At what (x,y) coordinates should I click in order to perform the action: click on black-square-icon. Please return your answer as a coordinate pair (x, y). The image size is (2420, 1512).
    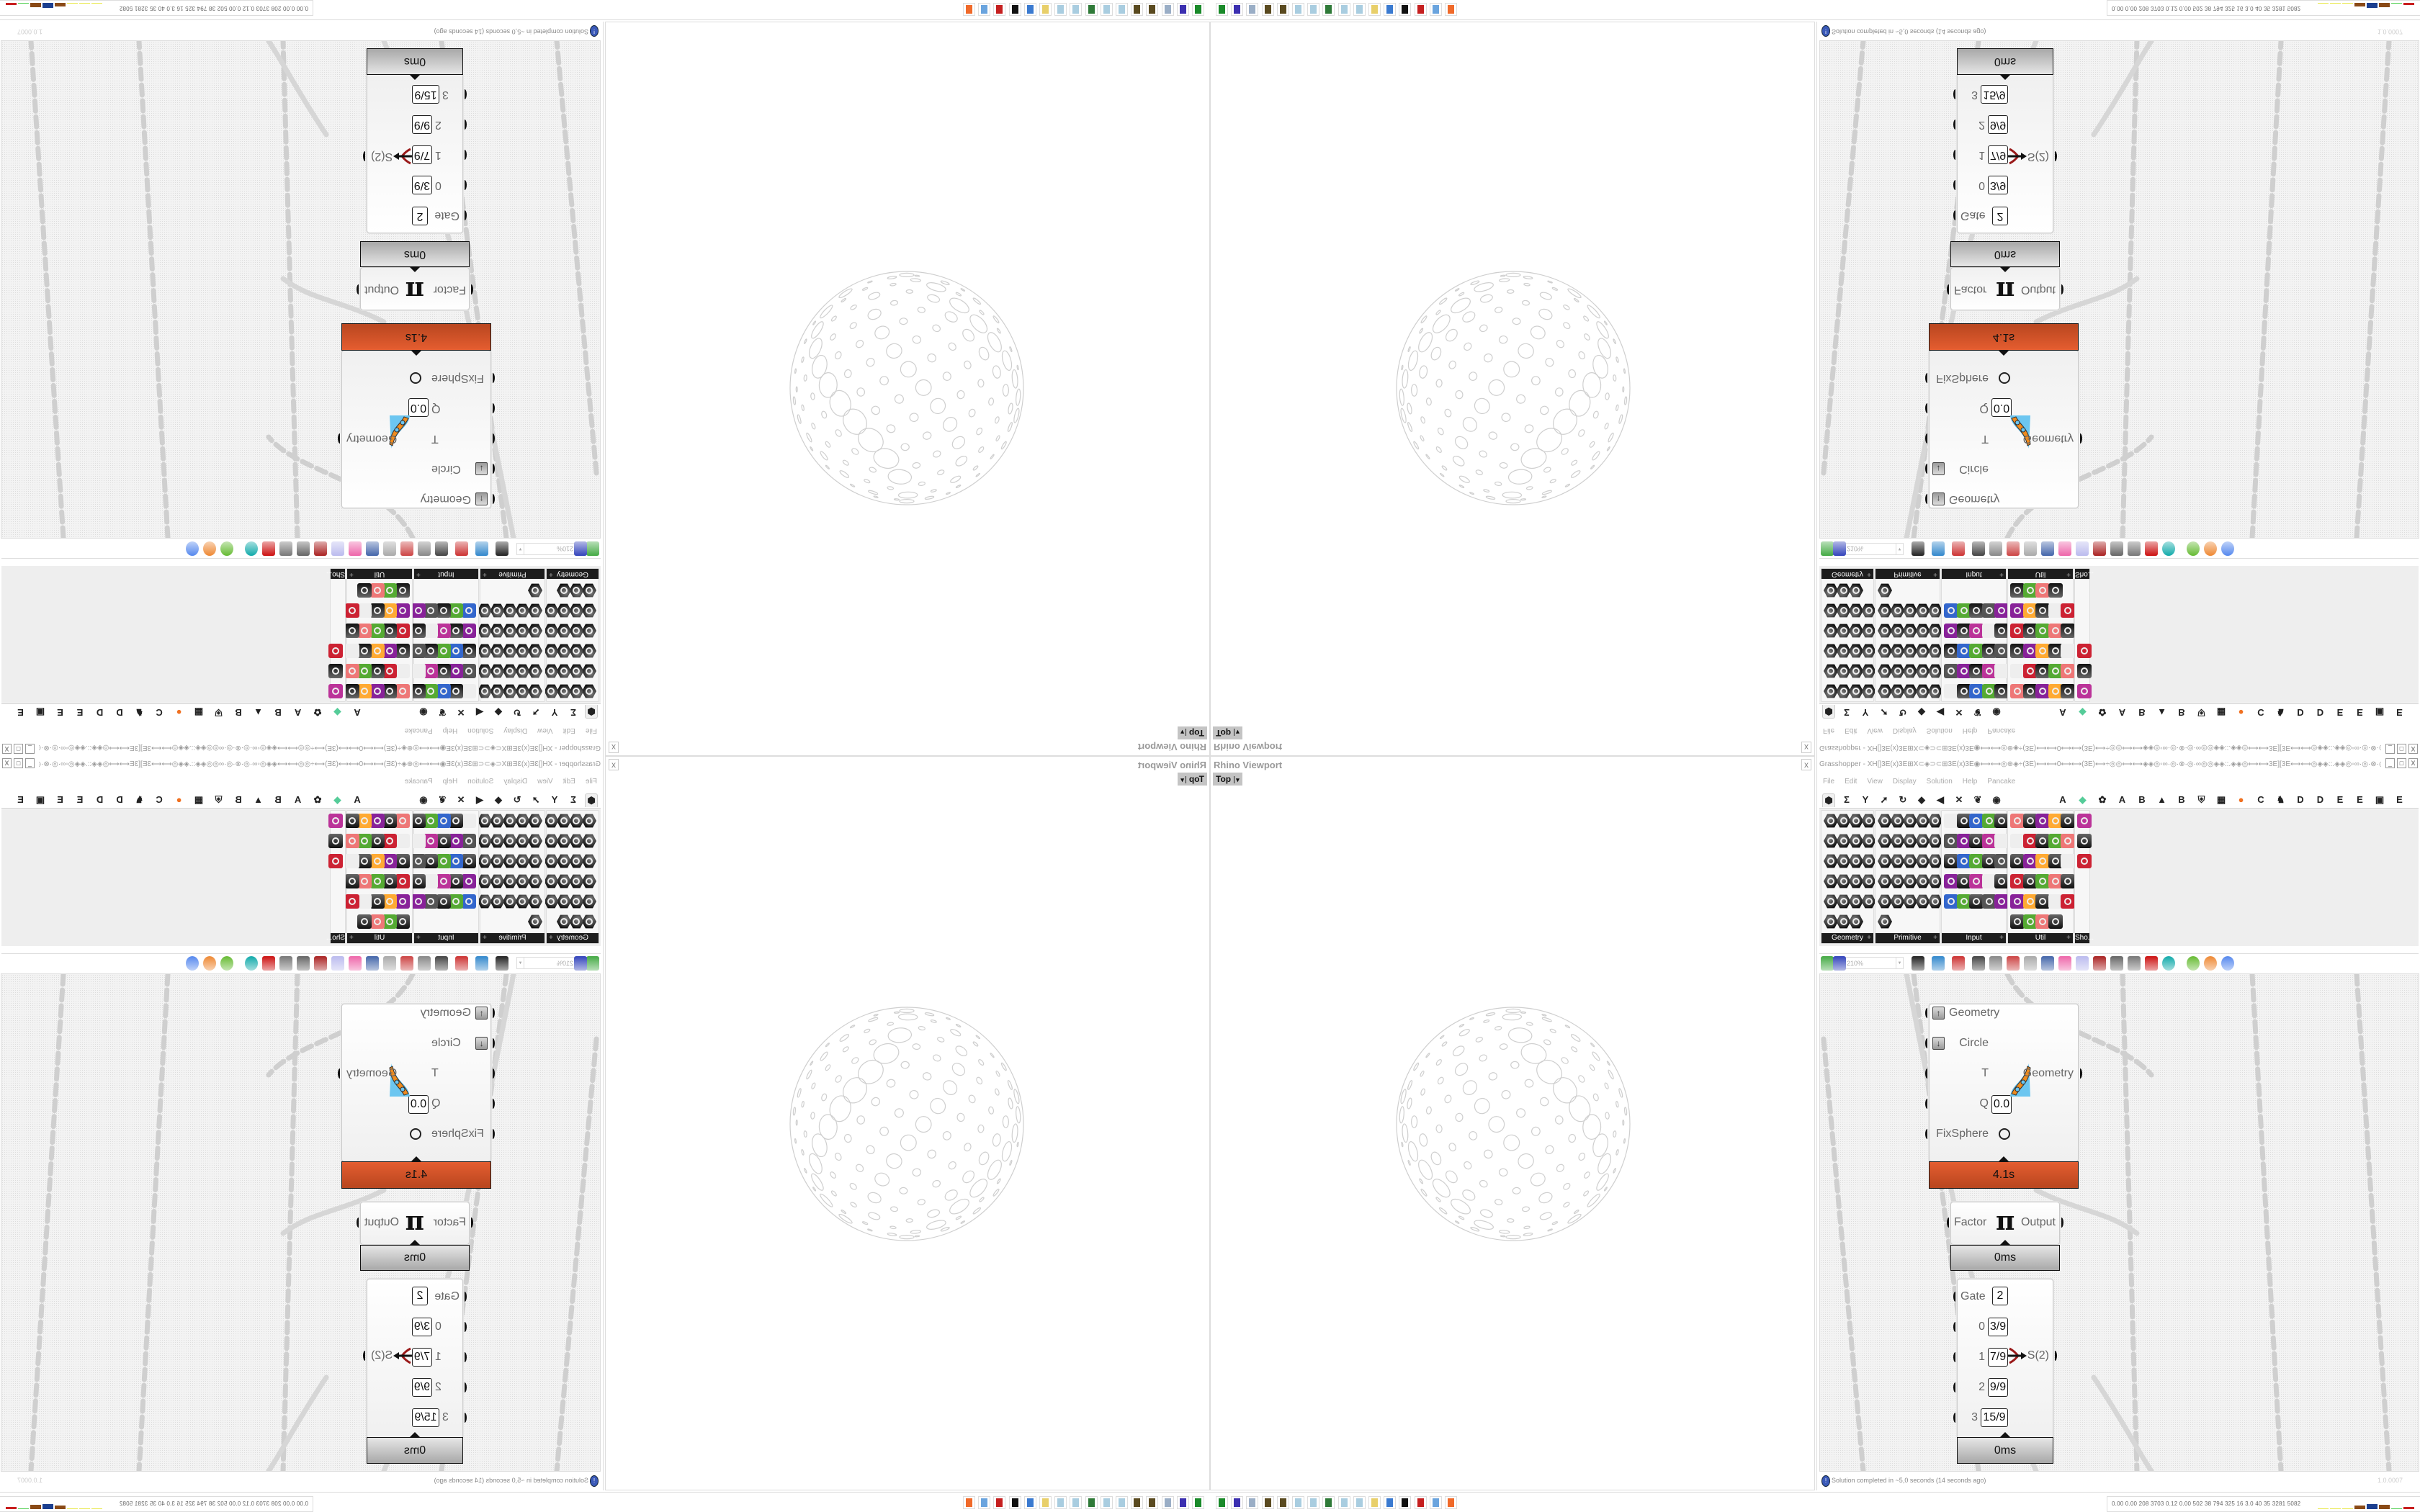
    Looking at the image, I should click on (1964, 821).